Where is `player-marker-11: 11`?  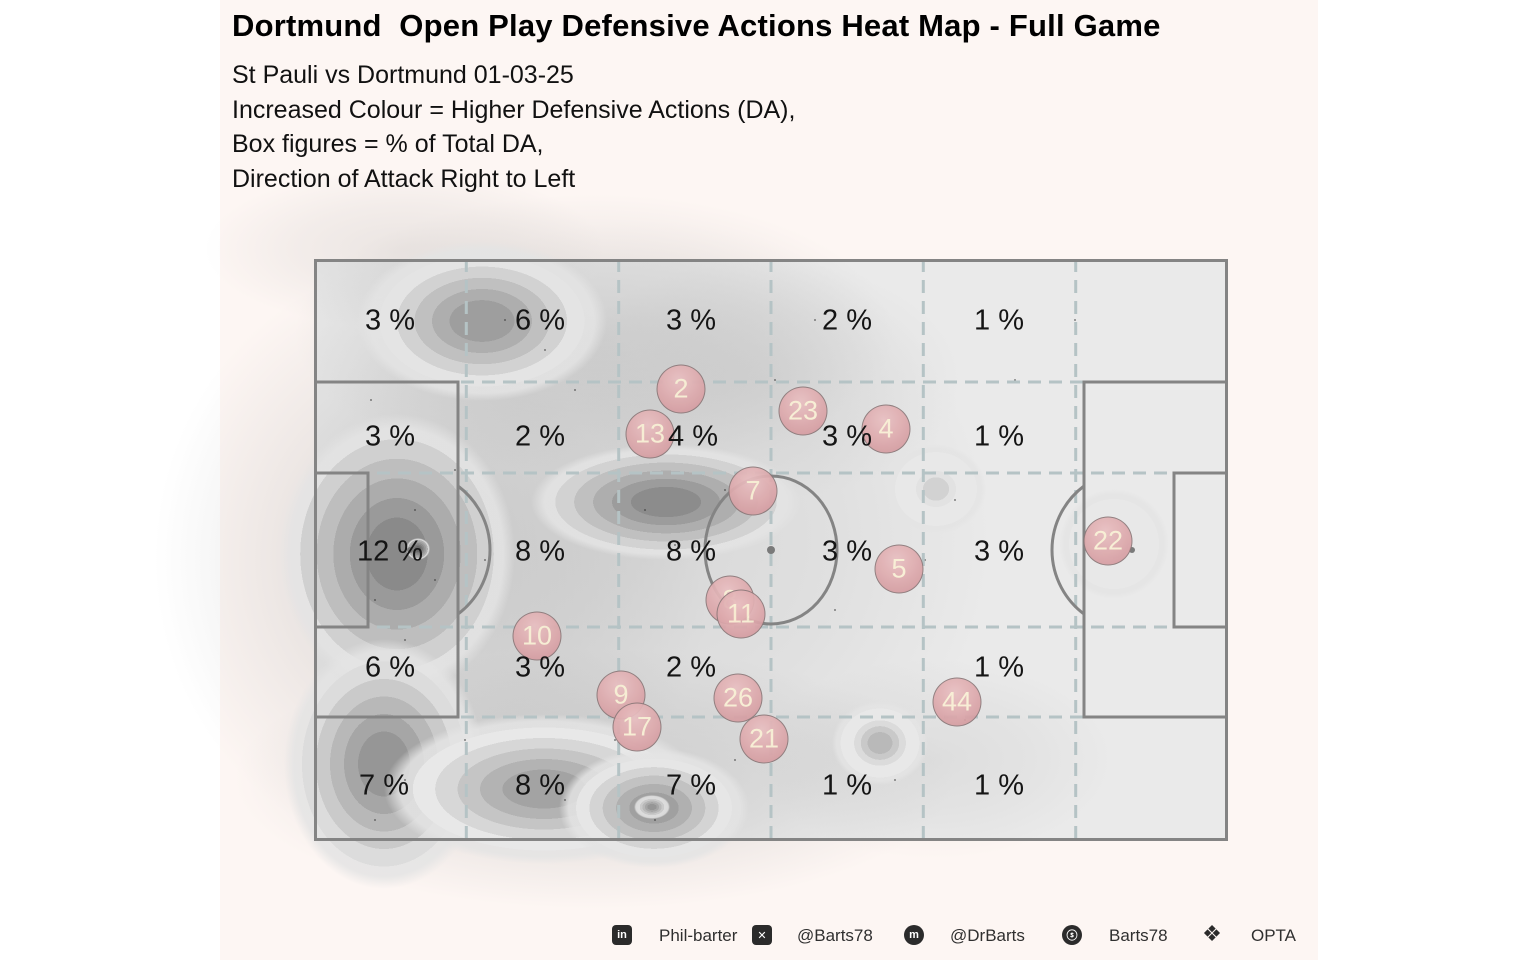 player-marker-11: 11 is located at coordinates (741, 614).